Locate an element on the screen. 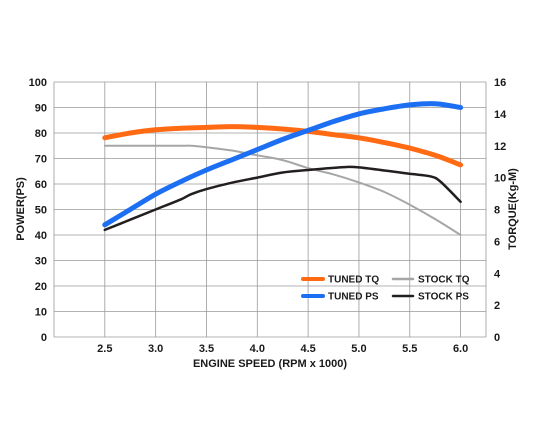 The width and height of the screenshot is (540, 430). legend-label-stock-tq: STOCK TQ is located at coordinates (444, 280).